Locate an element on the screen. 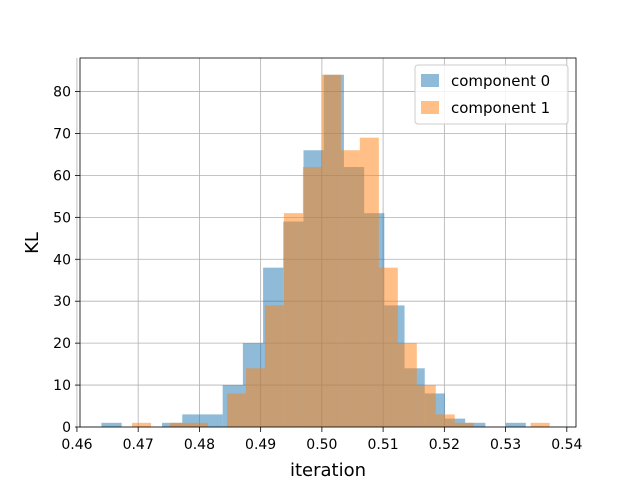 Image resolution: width=640 pixels, height=480 pixels. legend-box is located at coordinates (491, 94).